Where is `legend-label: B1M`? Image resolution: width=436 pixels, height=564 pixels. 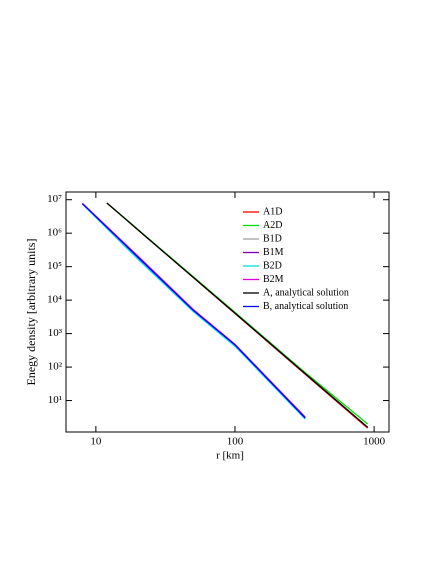 legend-label: B1M is located at coordinates (273, 252).